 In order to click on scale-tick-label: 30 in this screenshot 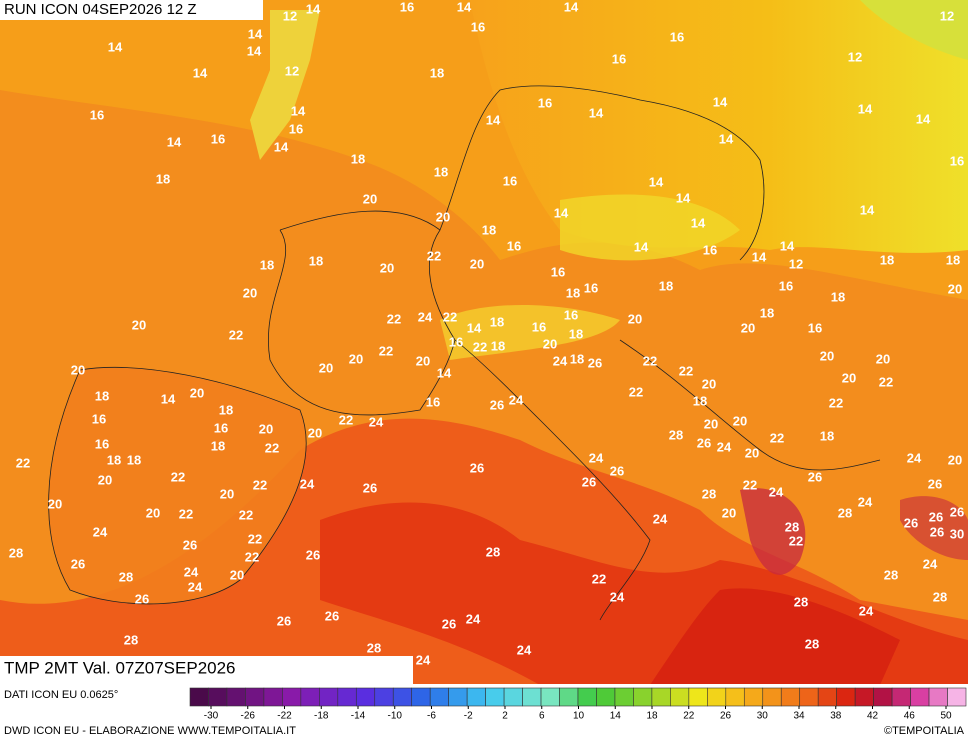, I will do `click(763, 716)`.